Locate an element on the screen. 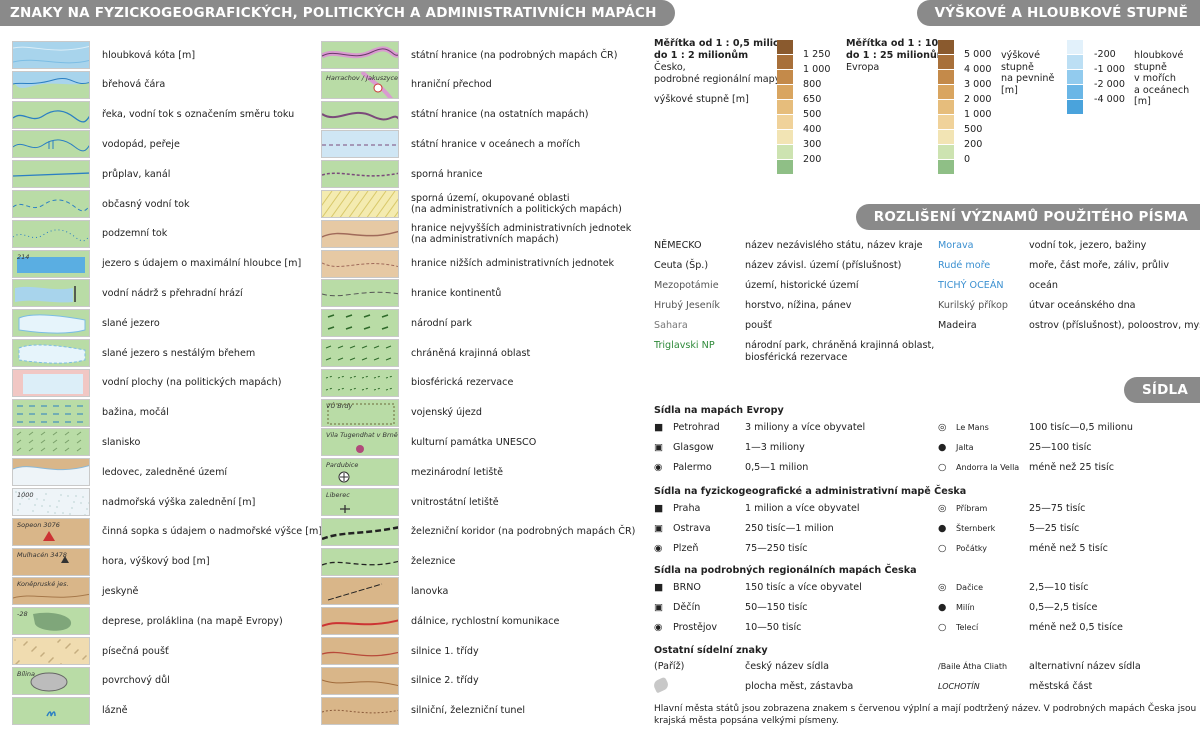 The height and width of the screenshot is (745, 1200). lake-depth-swatch: 214 is located at coordinates (51, 263).